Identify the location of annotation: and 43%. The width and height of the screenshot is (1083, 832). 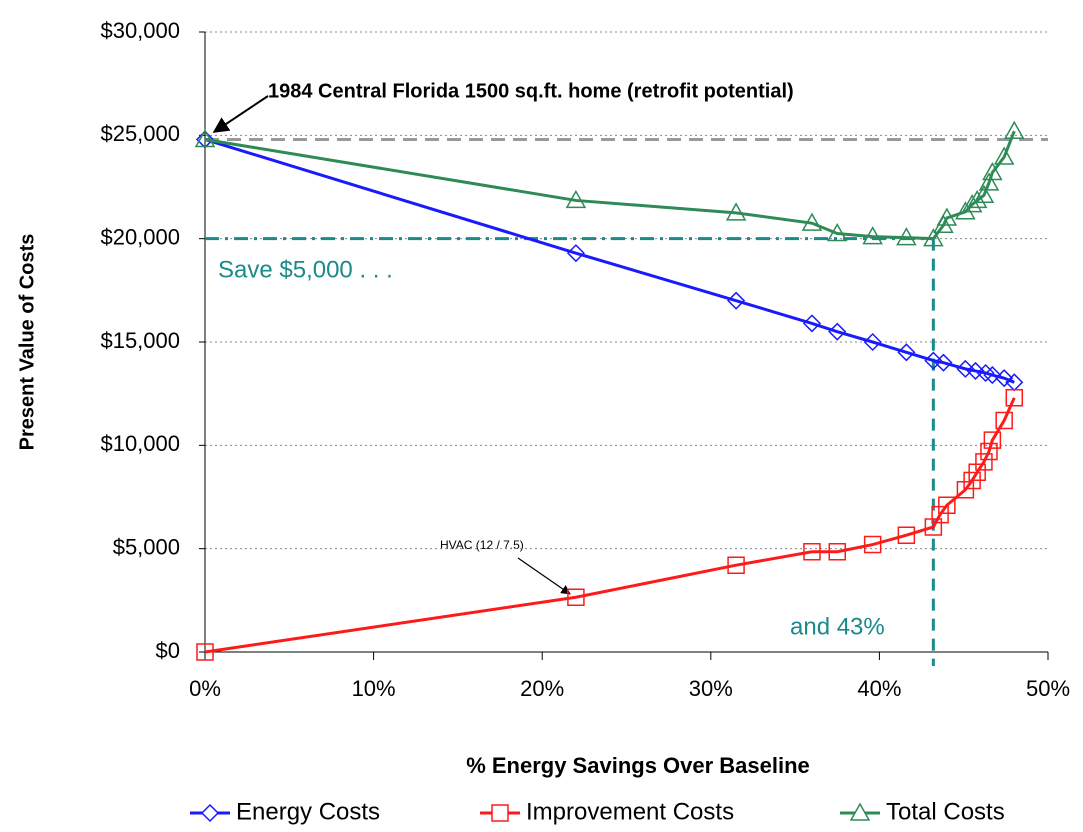
(837, 626).